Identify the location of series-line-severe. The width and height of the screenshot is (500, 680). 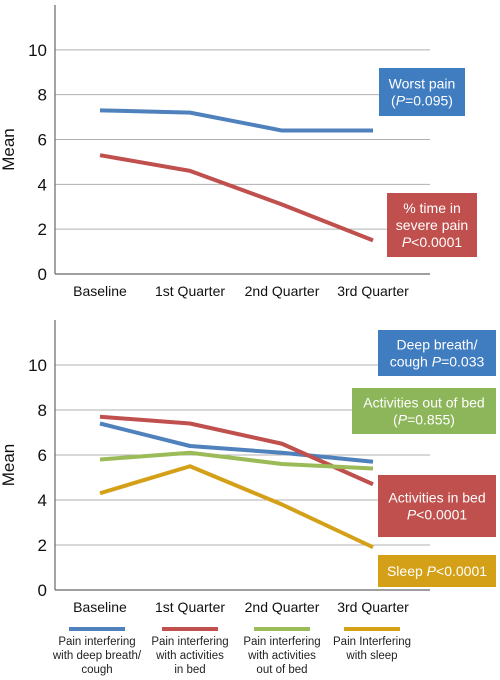
(236, 198).